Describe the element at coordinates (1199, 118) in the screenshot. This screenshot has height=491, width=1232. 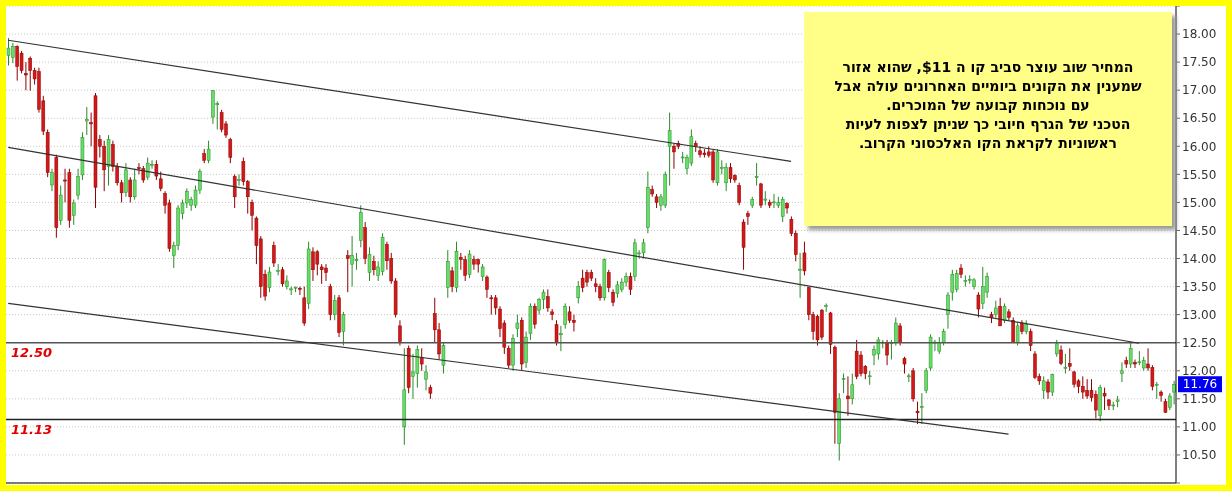
I see `y-tick-label: 16.50` at that location.